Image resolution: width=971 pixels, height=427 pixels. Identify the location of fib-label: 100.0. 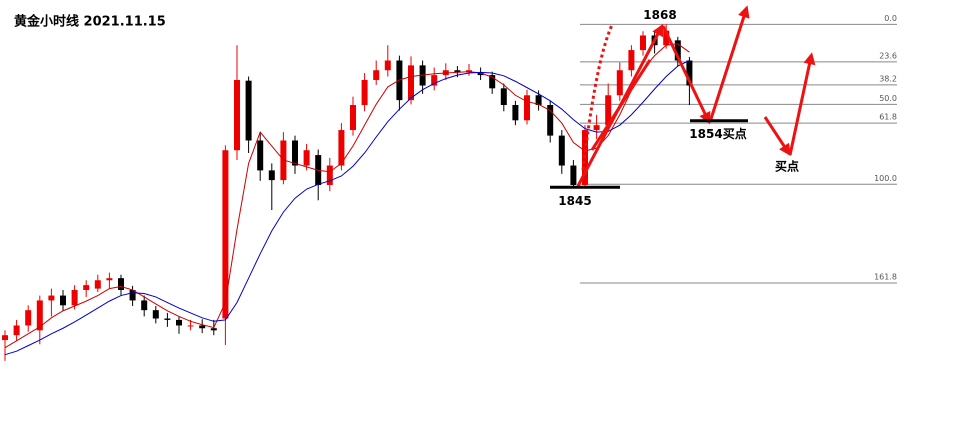
(885, 178).